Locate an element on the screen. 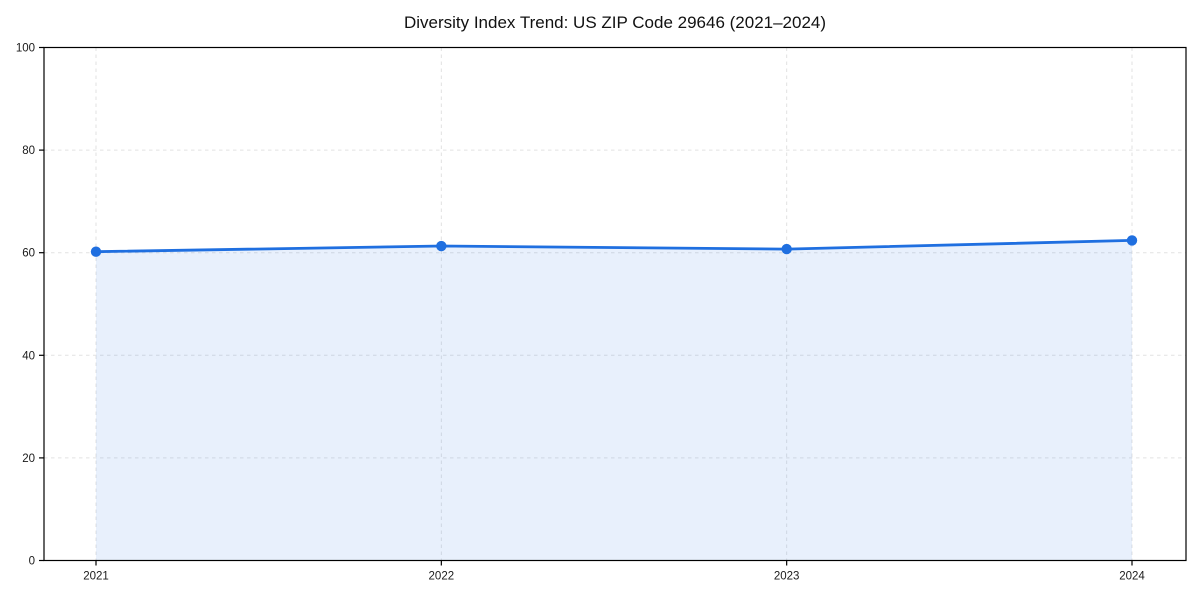 The height and width of the screenshot is (600, 1200). x-tick-label: 2024 is located at coordinates (1132, 577).